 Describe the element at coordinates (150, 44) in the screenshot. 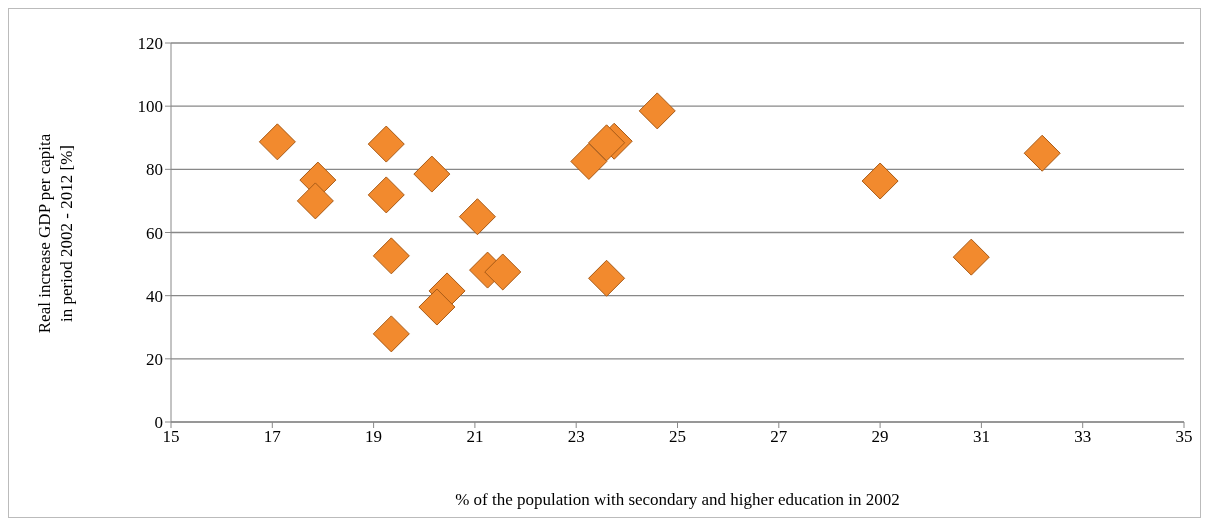

I see `y-tick-label: 120` at that location.